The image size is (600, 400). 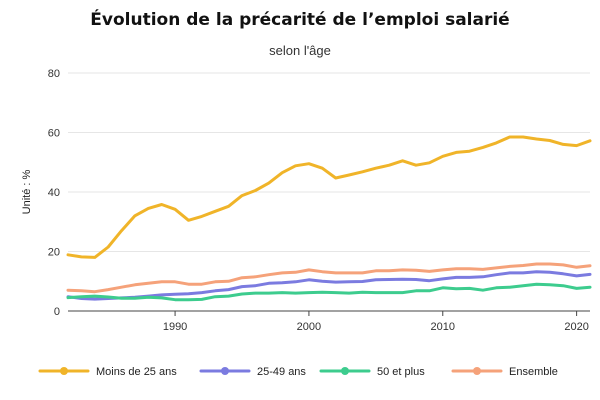 What do you see at coordinates (533, 372) in the screenshot?
I see `legend-label: Ensemble` at bounding box center [533, 372].